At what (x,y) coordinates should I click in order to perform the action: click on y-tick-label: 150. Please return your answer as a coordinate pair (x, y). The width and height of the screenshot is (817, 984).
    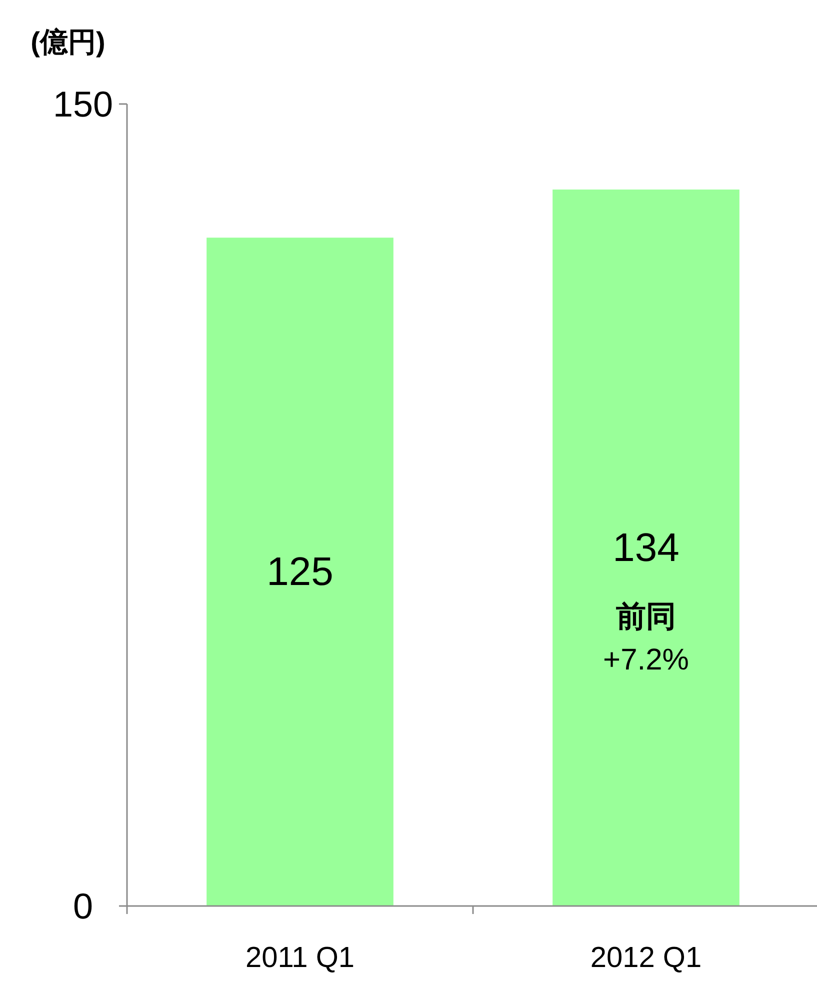
    Looking at the image, I should click on (83, 104).